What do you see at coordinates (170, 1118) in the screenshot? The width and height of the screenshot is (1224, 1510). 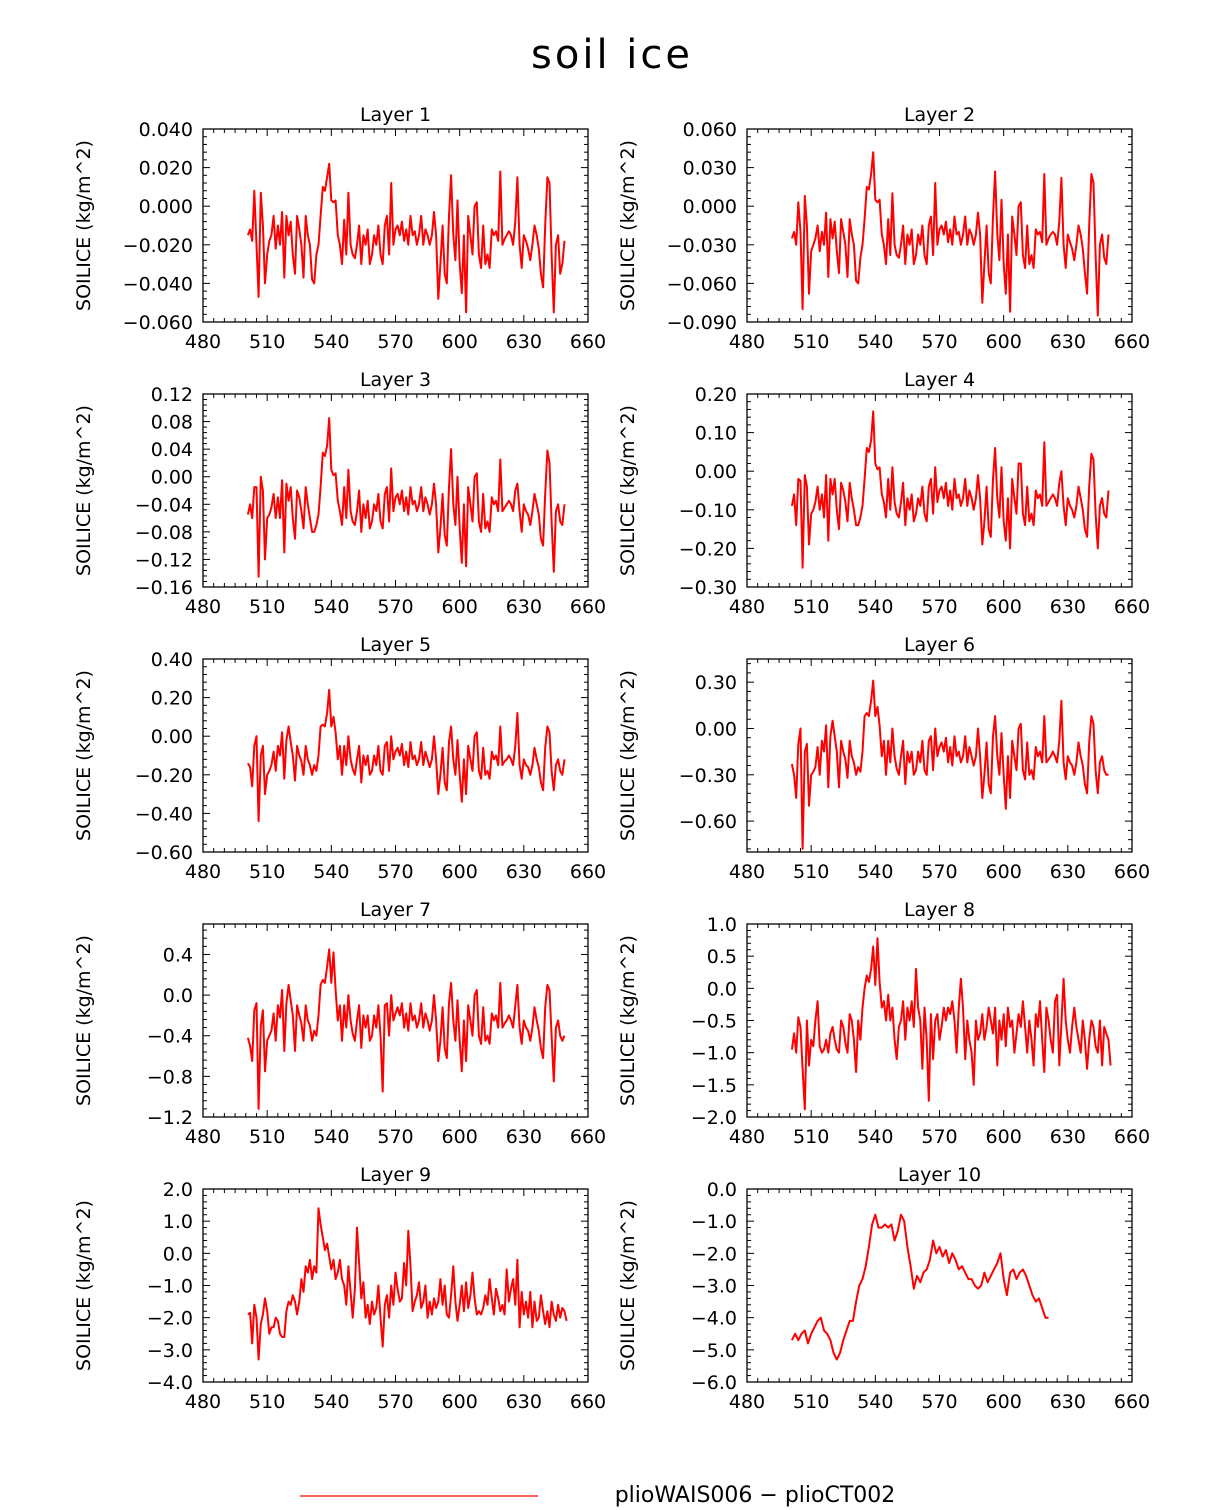 I see `y-tick-label: −1.2` at bounding box center [170, 1118].